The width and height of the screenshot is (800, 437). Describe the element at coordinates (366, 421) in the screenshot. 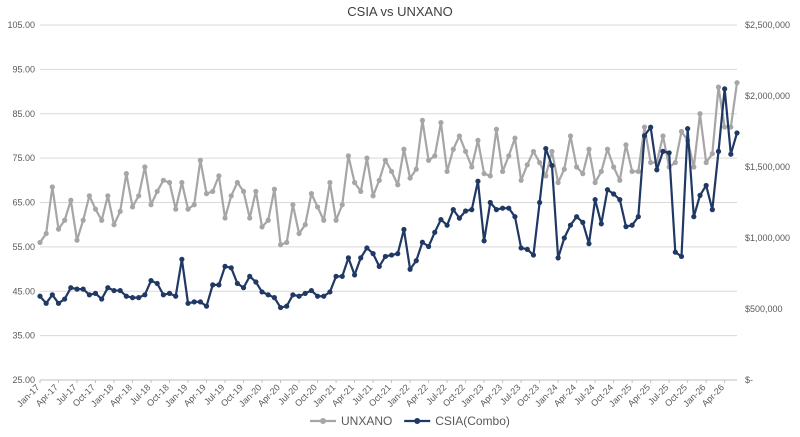

I see `legend-label: UNXANO` at that location.